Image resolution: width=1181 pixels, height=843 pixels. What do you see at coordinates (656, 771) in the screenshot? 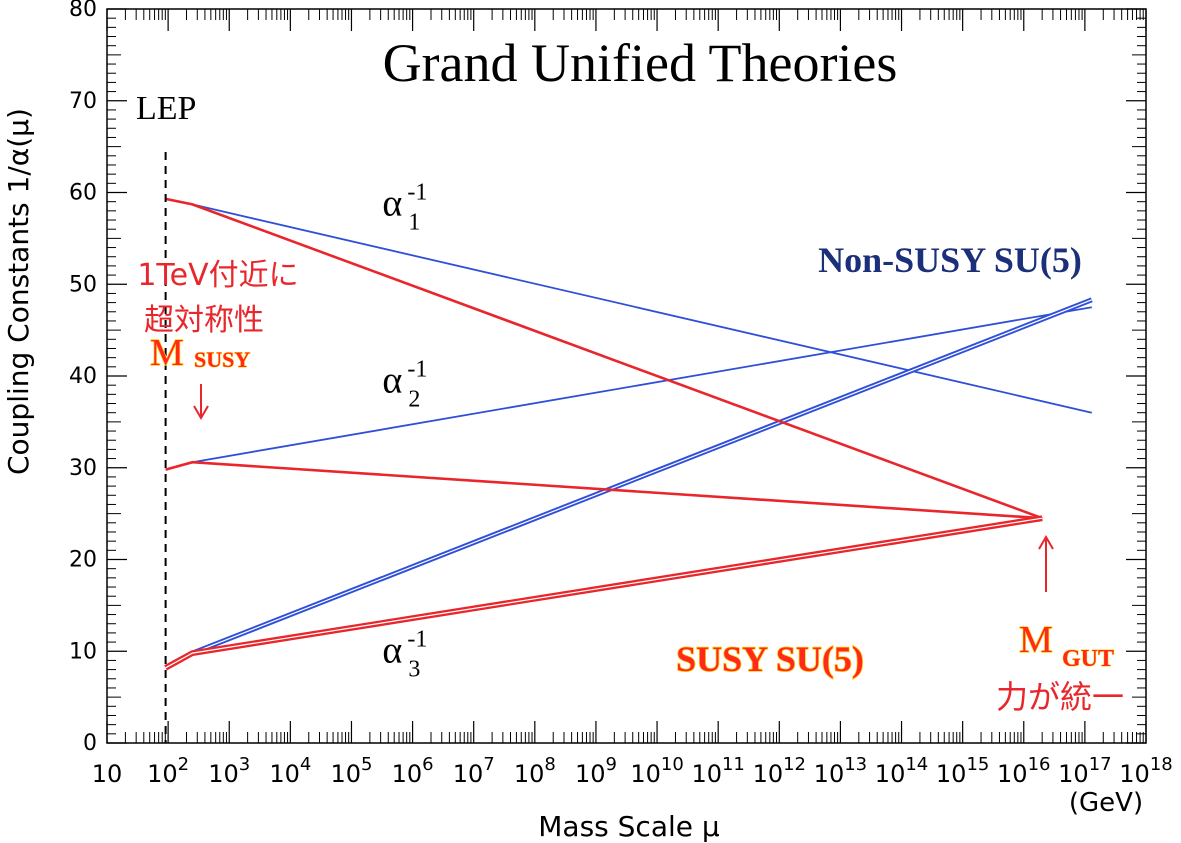
I see `x-tick-label: 10¹⁰` at bounding box center [656, 771].